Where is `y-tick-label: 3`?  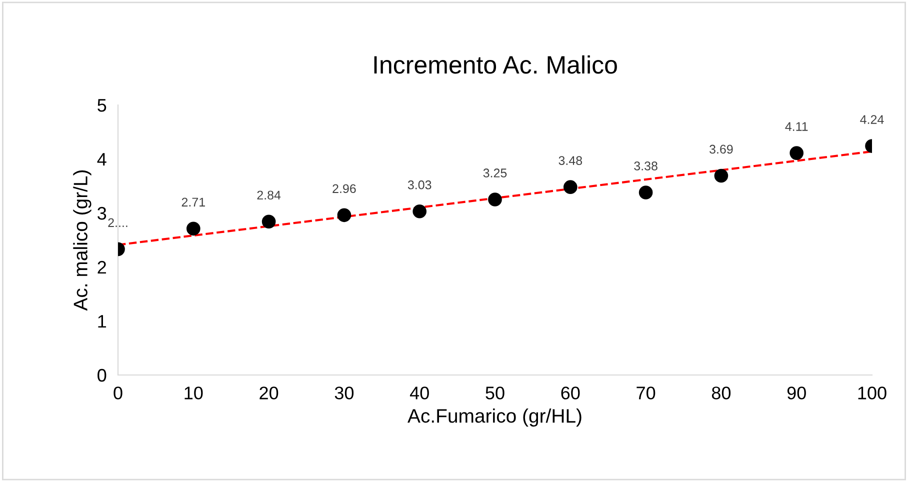
y-tick-label: 3 is located at coordinates (102, 213).